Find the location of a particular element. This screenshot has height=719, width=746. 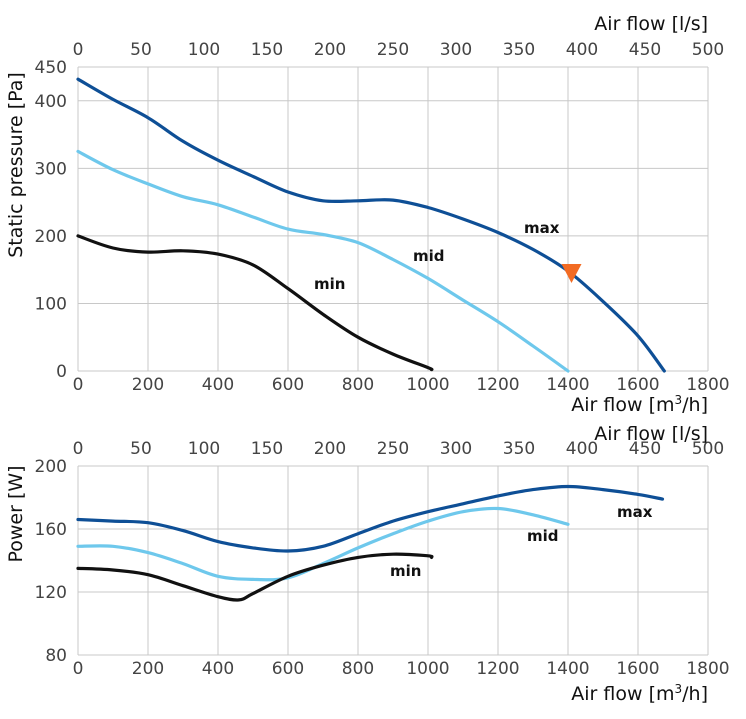

power-series-label-max: max is located at coordinates (635, 512).